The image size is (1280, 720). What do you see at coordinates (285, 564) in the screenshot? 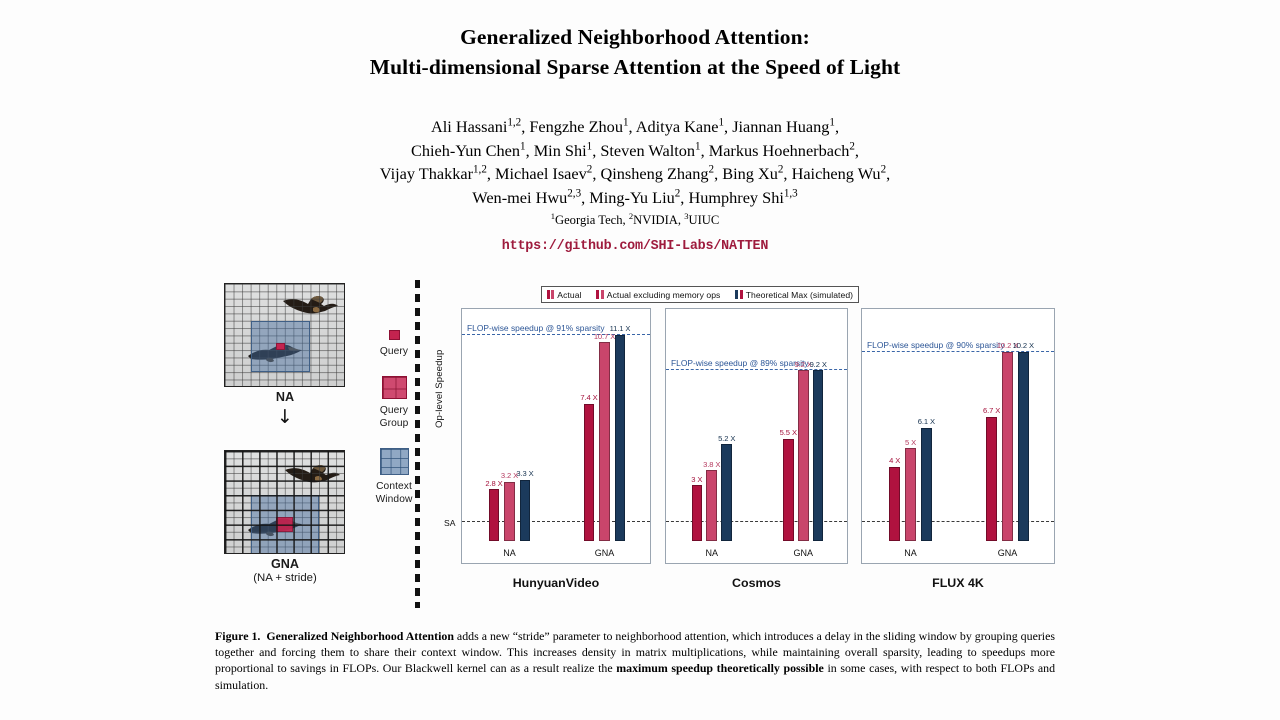
I see `gna-diagram-label: GNA` at bounding box center [285, 564].